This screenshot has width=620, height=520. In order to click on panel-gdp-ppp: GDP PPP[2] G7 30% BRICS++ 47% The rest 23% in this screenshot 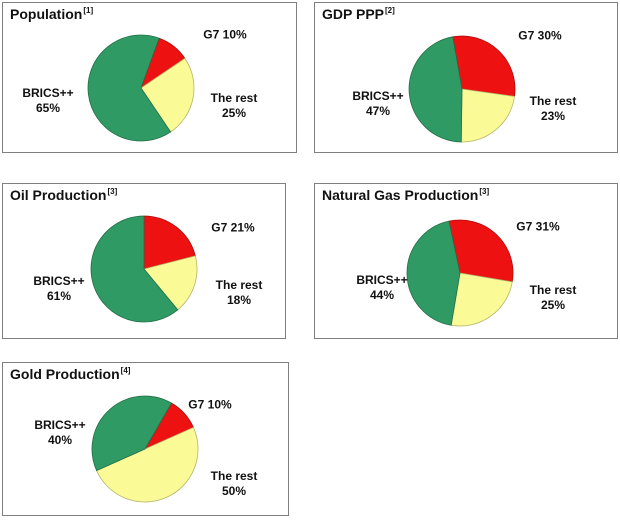, I will do `click(466, 77)`.